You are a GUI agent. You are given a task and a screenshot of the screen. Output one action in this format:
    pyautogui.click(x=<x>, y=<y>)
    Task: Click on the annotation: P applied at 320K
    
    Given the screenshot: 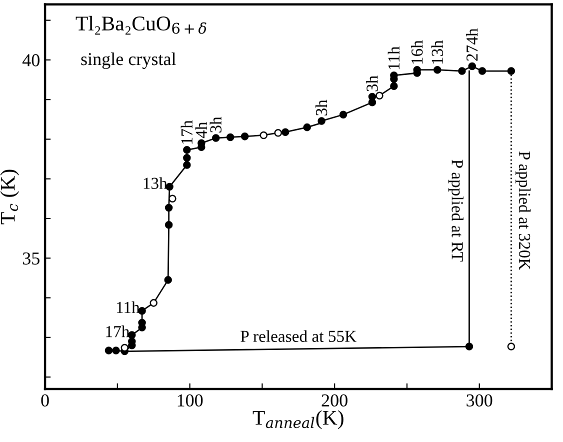 What is the action you would take?
    pyautogui.click(x=523, y=210)
    